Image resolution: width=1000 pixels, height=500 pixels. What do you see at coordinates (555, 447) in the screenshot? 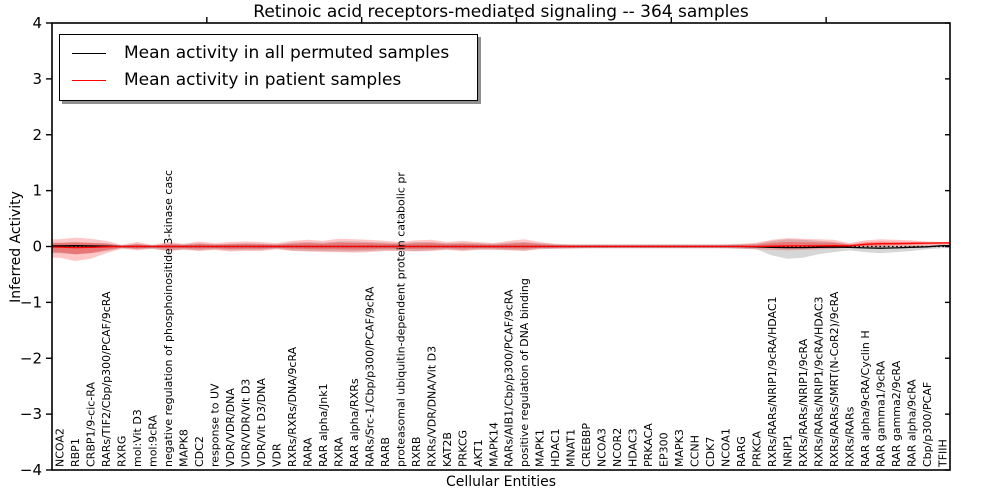
I see `x-tick-label: HDAC1` at bounding box center [555, 447].